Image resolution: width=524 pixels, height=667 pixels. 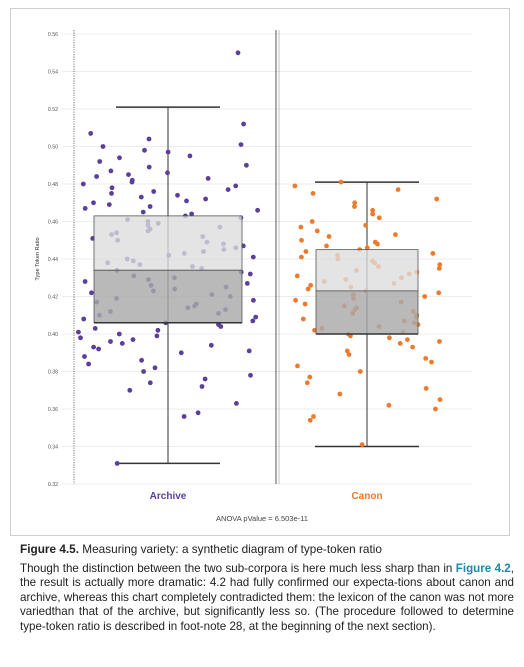 What do you see at coordinates (53, 148) in the screenshot?
I see `y-tick-label: 0.50` at bounding box center [53, 148].